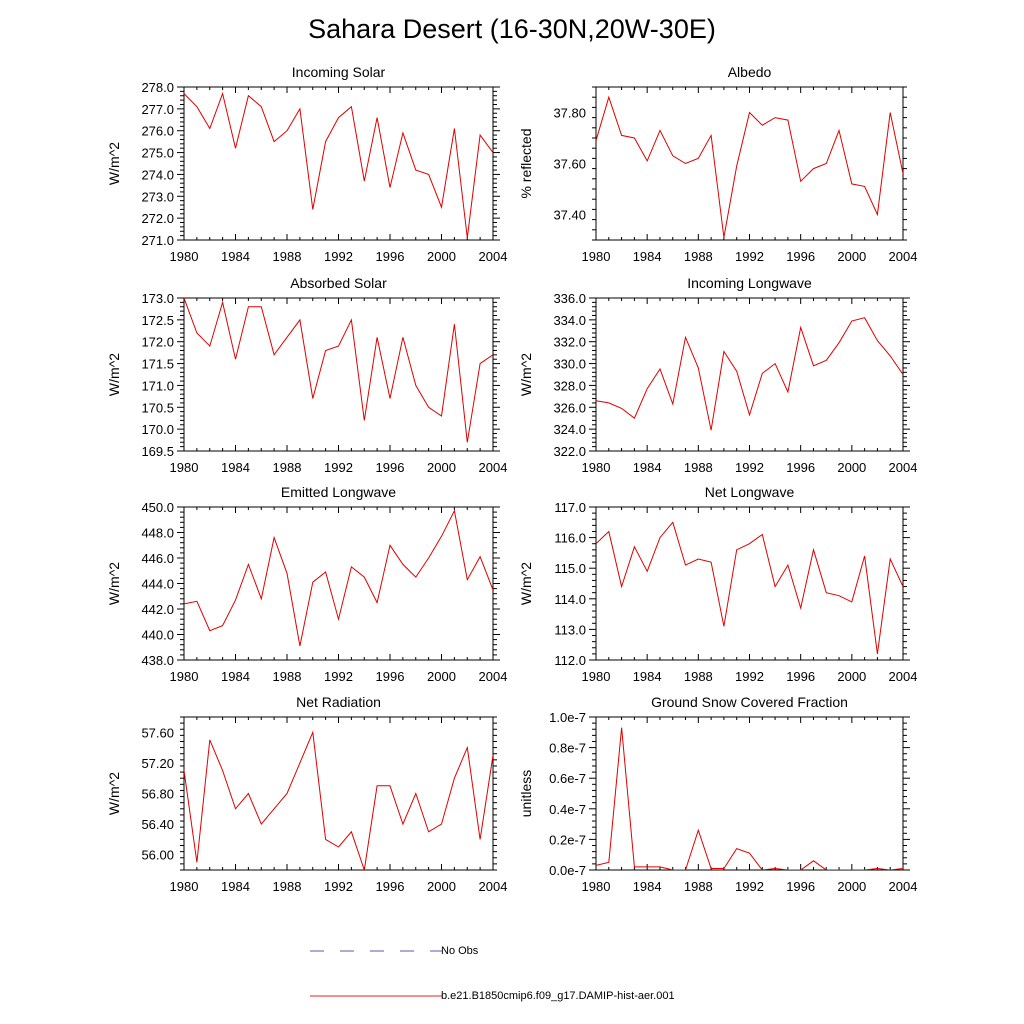 The image size is (1024, 1024). What do you see at coordinates (157, 364) in the screenshot?
I see `y-tick-label: 171.5` at bounding box center [157, 364].